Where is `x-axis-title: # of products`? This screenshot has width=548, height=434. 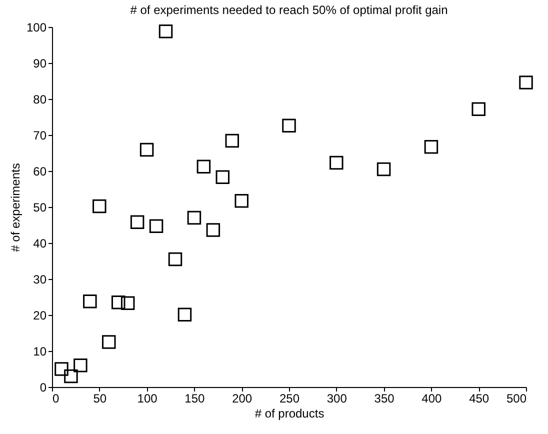 x-axis-title: # of products is located at coordinates (289, 413).